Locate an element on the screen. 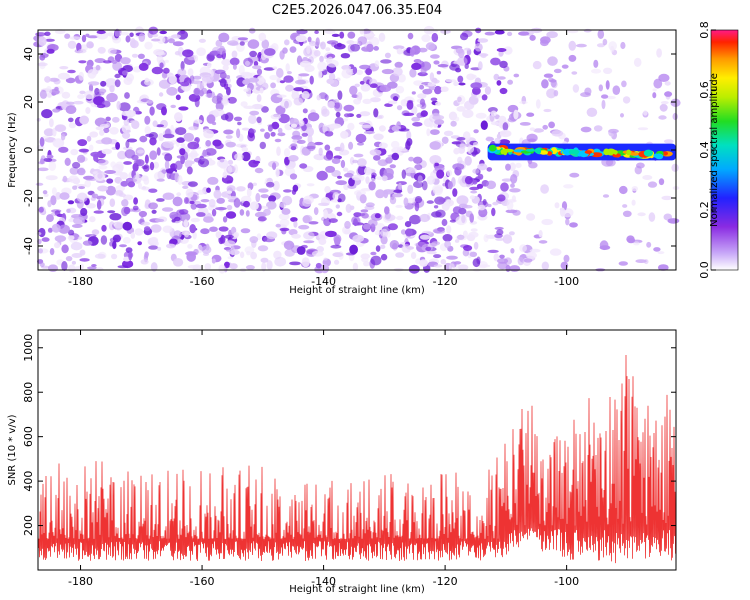 Image resolution: width=750 pixels, height=600 pixels. spectrogram-y-tick-label: -40 is located at coordinates (28, 246).